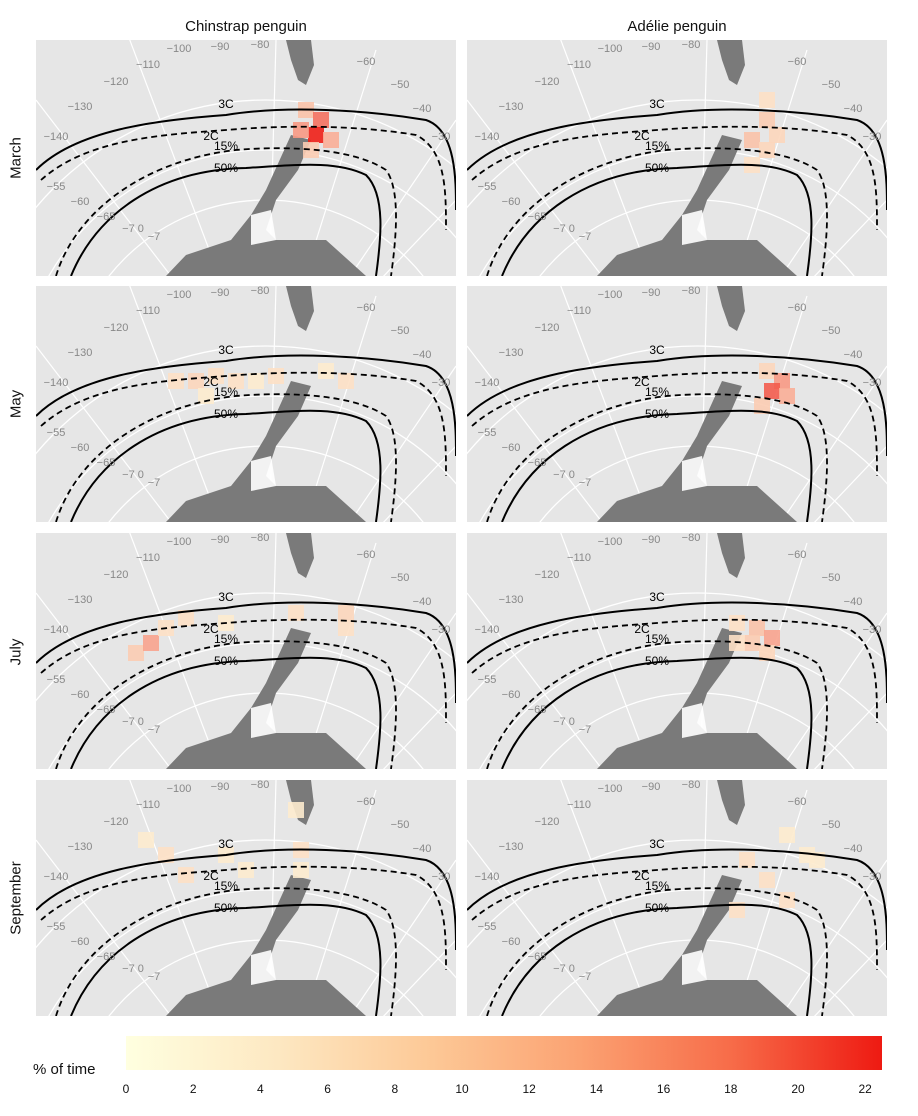 The height and width of the screenshot is (1116, 918). What do you see at coordinates (459, 1088) in the screenshot?
I see `legend-ticks: 0 2 4 6 8 10 12 14 16 18 20 22` at bounding box center [459, 1088].